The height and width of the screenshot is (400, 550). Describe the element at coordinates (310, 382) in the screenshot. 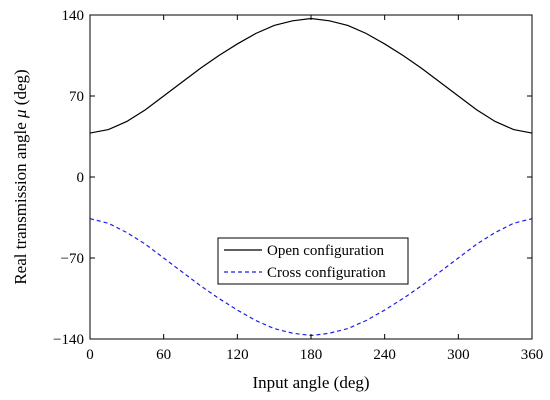

I see `x-axis-title: Input angle (deg)` at that location.